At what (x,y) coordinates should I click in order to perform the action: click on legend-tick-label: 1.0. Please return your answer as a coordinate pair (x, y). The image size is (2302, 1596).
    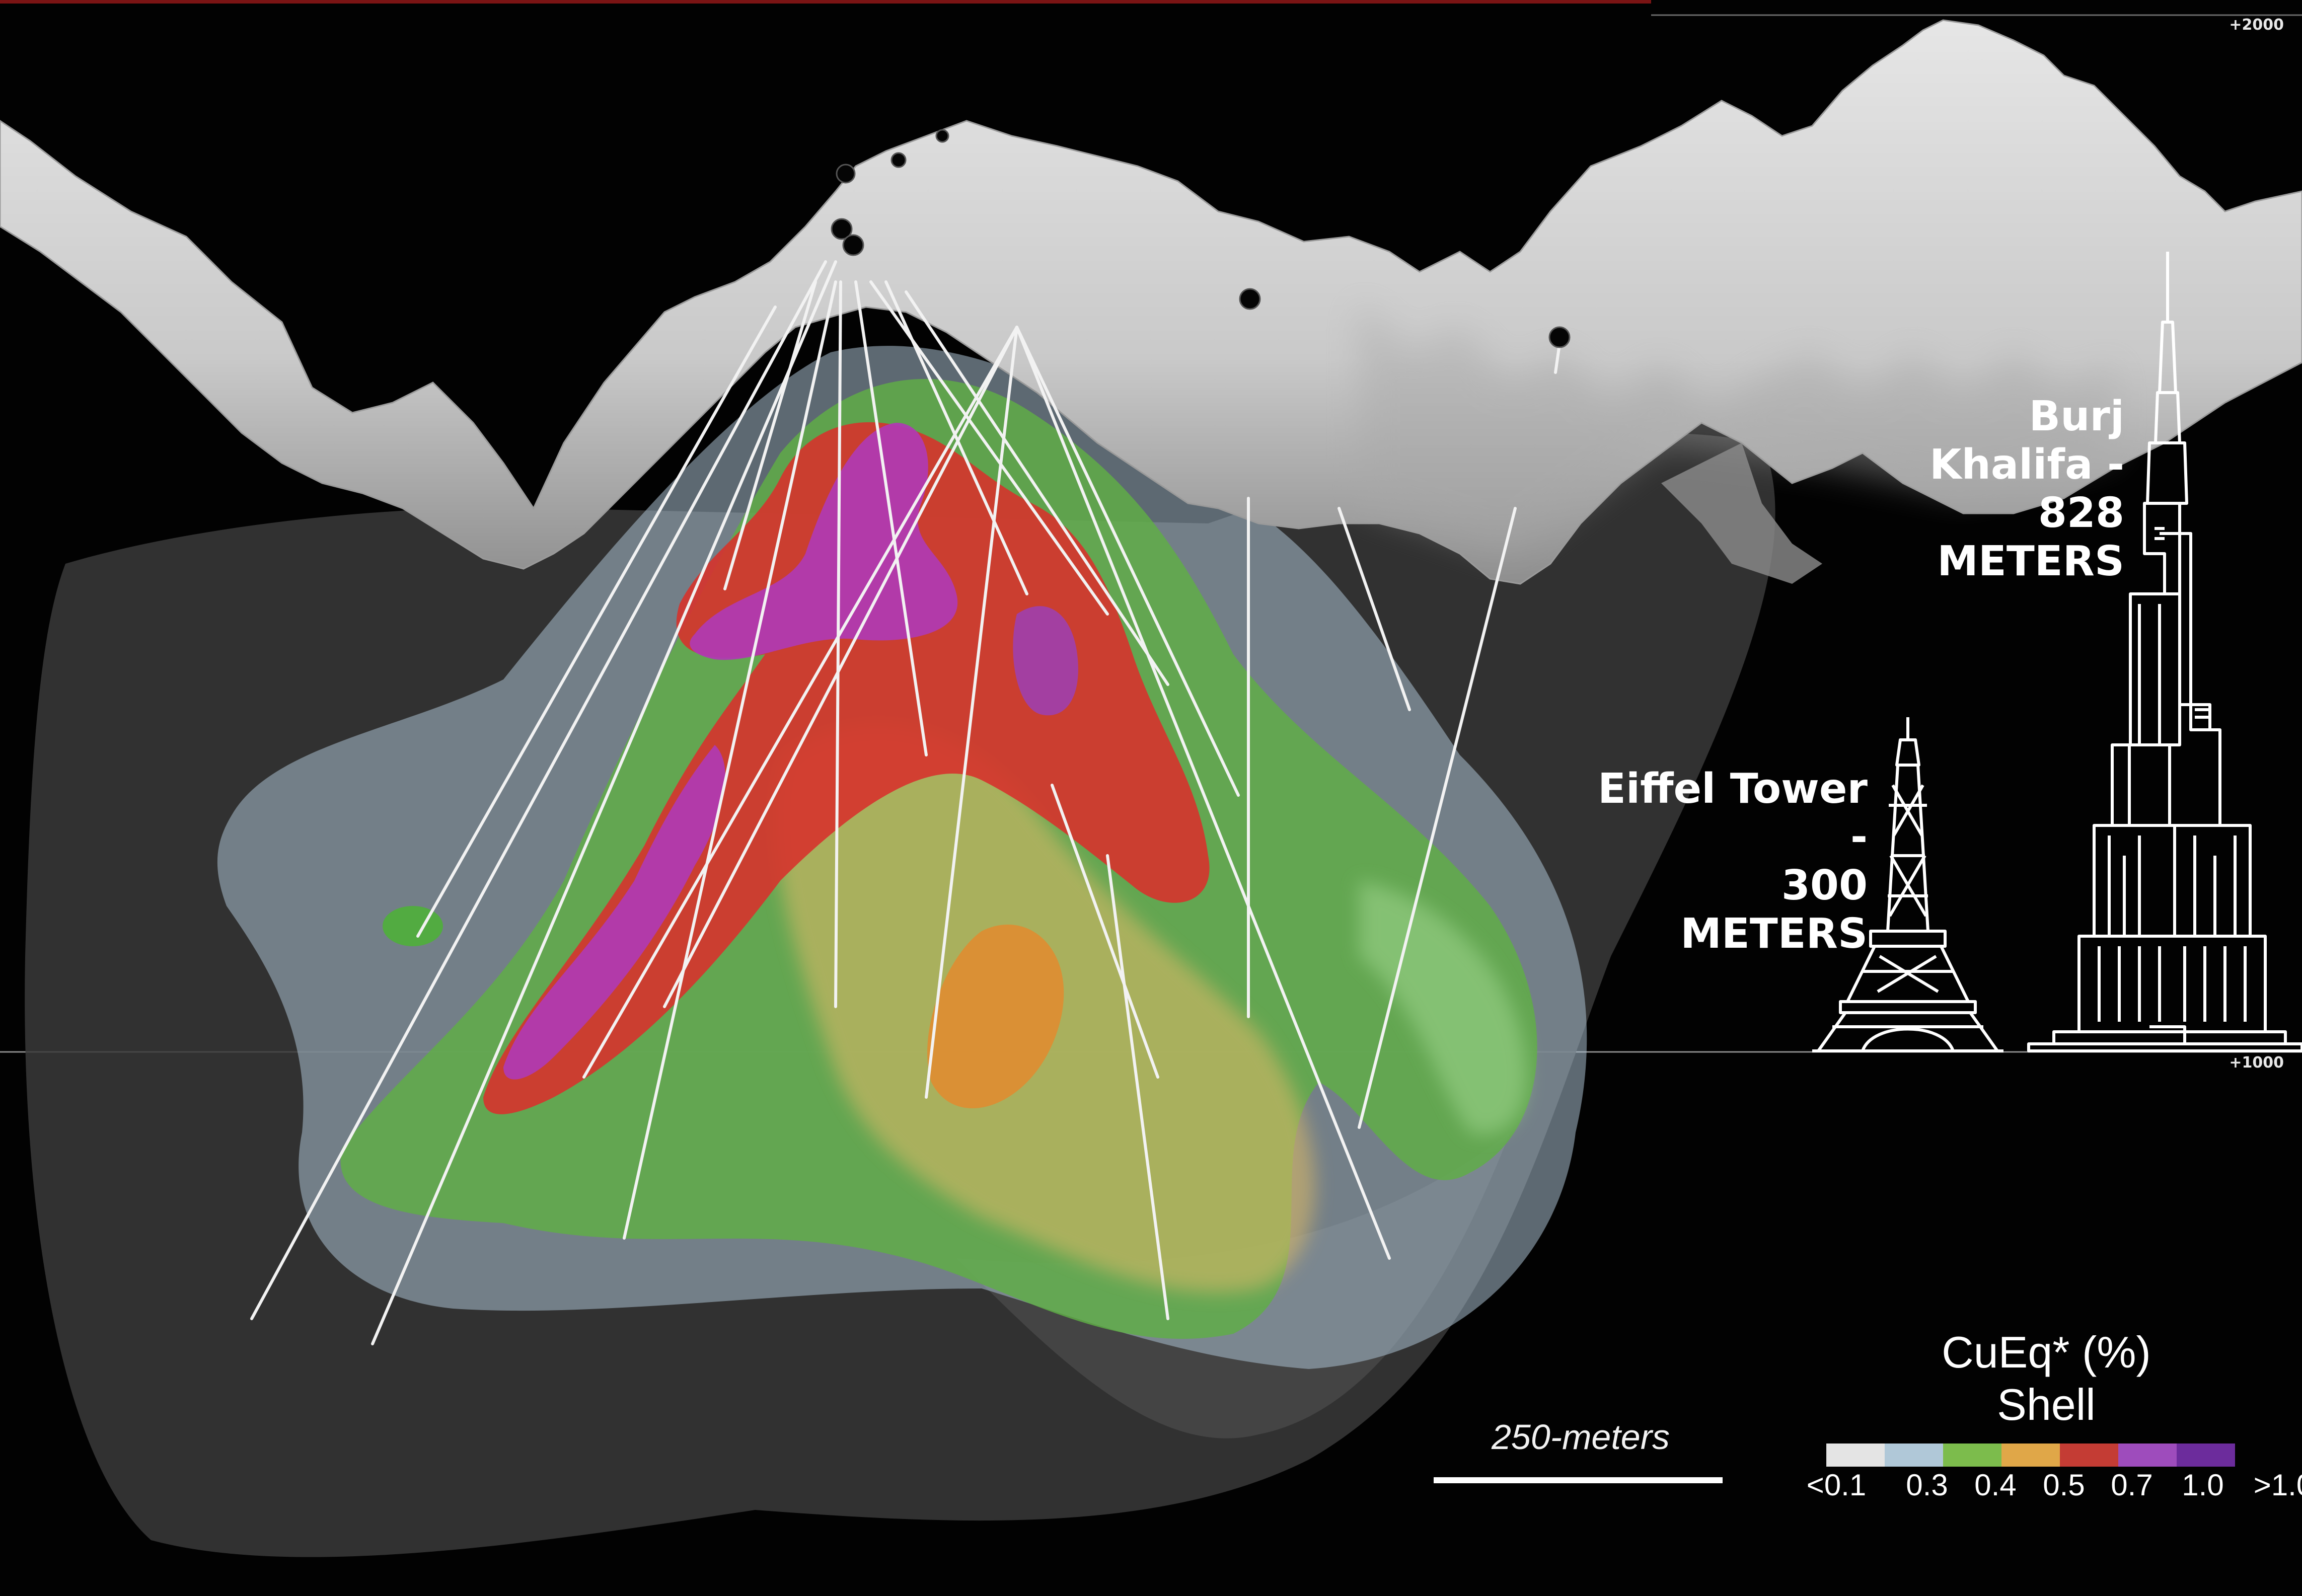
    Looking at the image, I should click on (2203, 1485).